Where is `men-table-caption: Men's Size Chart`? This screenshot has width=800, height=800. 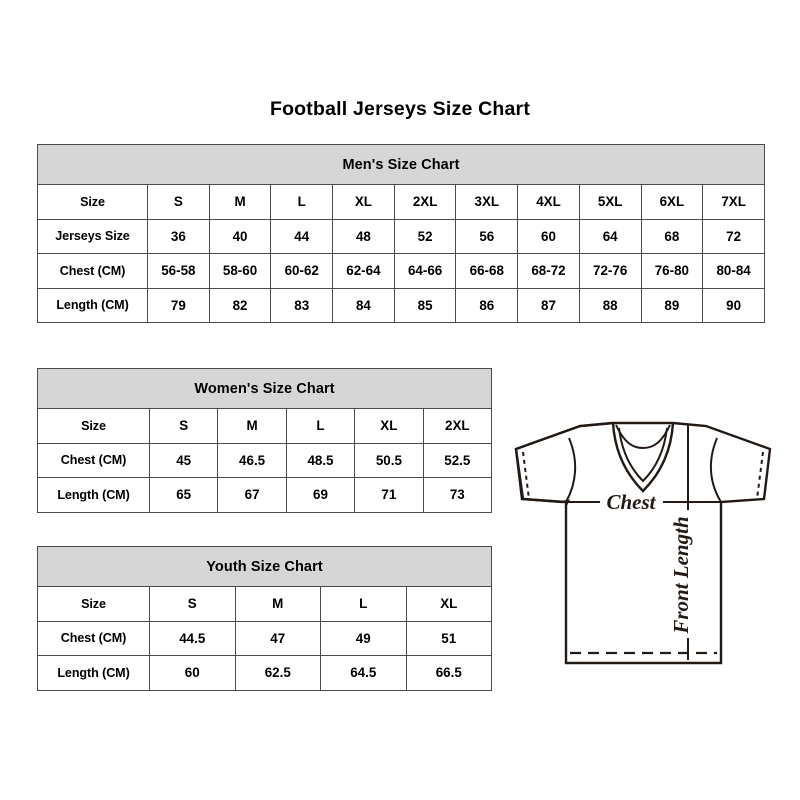
men-table-caption: Men's Size Chart is located at coordinates (401, 164).